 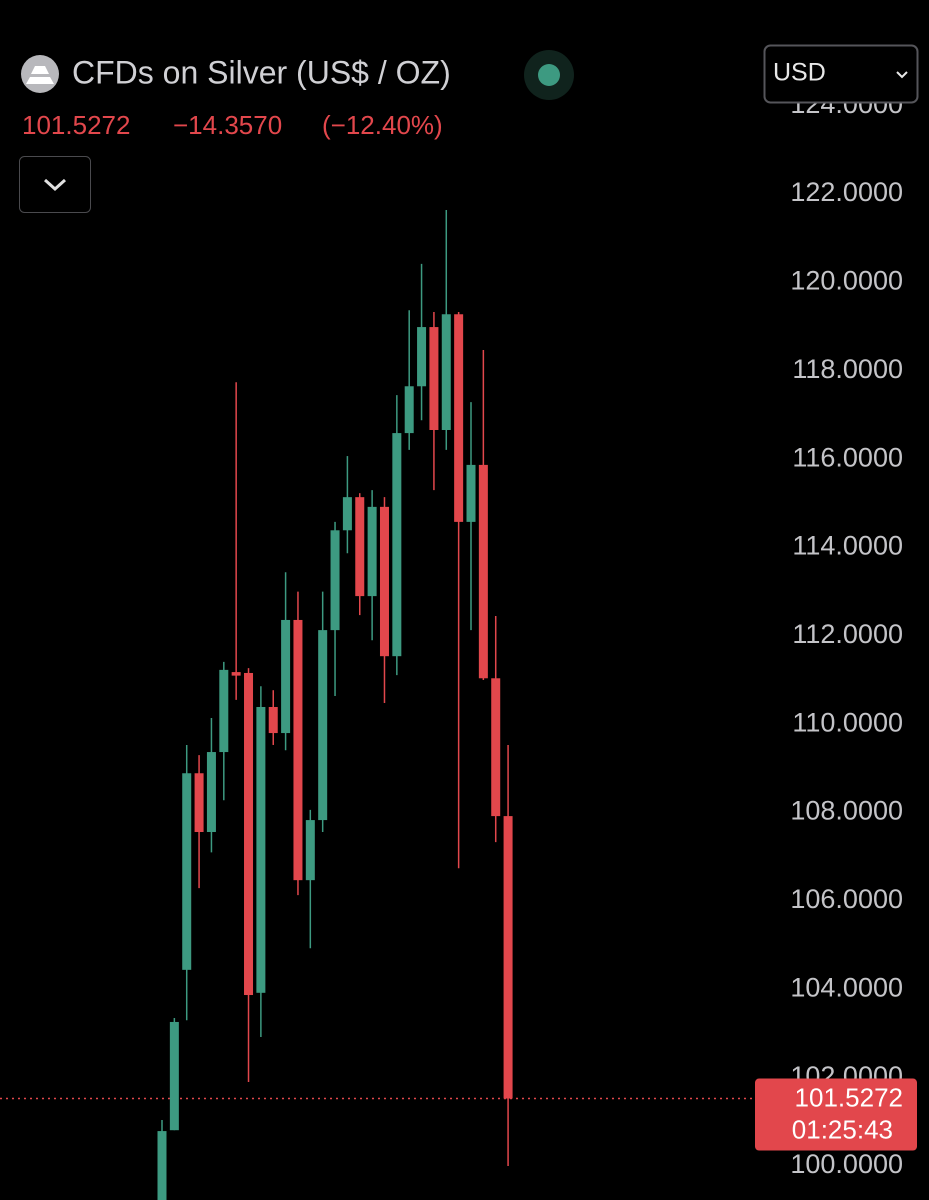 What do you see at coordinates (846, 811) in the screenshot?
I see `y-tick-label: 108.0000` at bounding box center [846, 811].